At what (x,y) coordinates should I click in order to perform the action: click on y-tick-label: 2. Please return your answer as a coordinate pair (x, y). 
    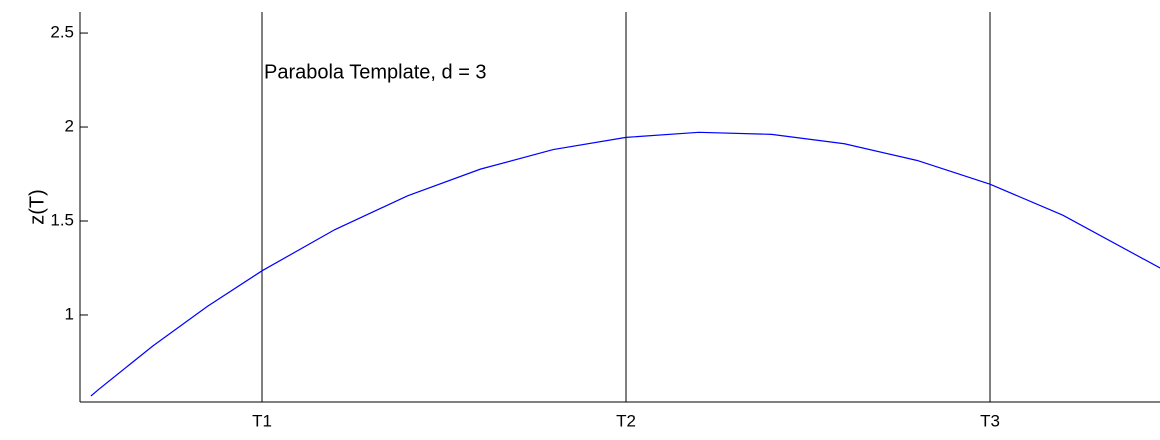
    Looking at the image, I should click on (69, 126).